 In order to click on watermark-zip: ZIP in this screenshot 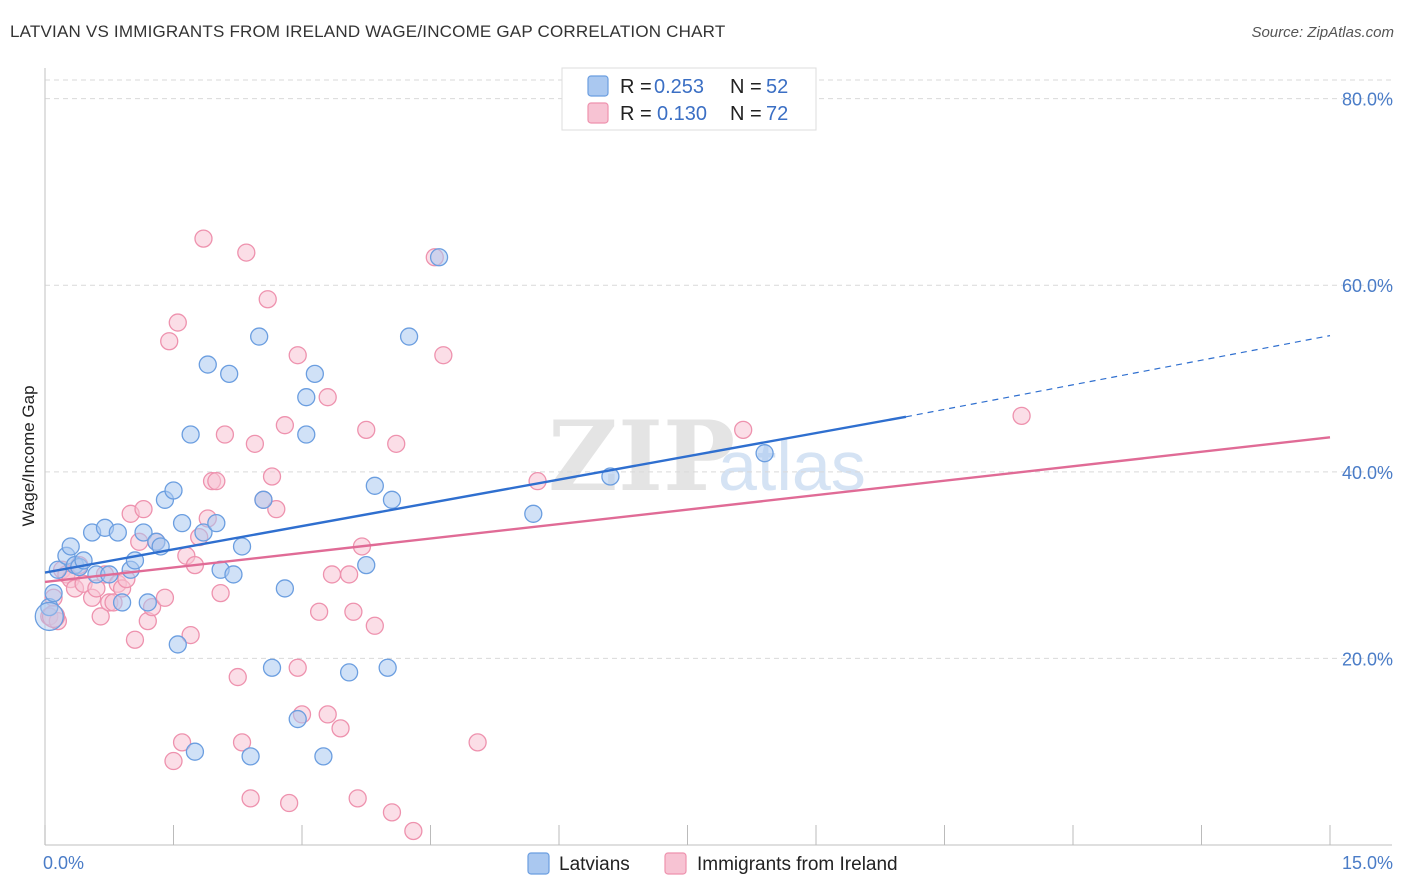, I will do `click(641, 456)`.